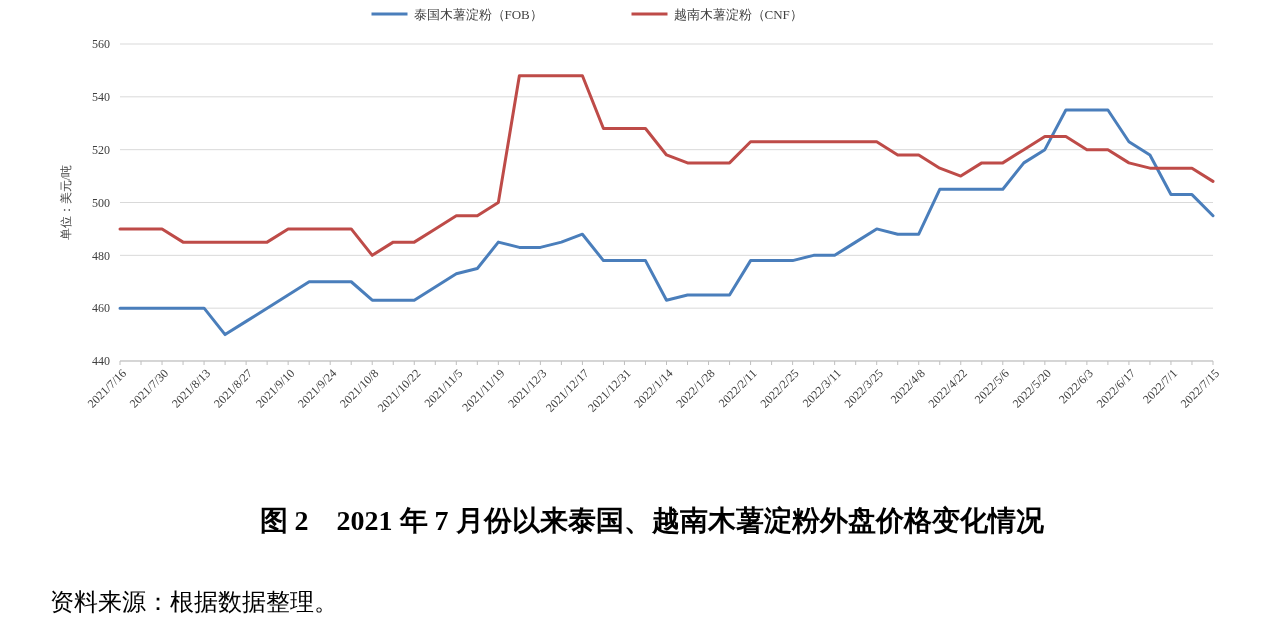 The width and height of the screenshot is (1263, 632). I want to click on y-axis-title: 单位：美元/吨, so click(66, 202).